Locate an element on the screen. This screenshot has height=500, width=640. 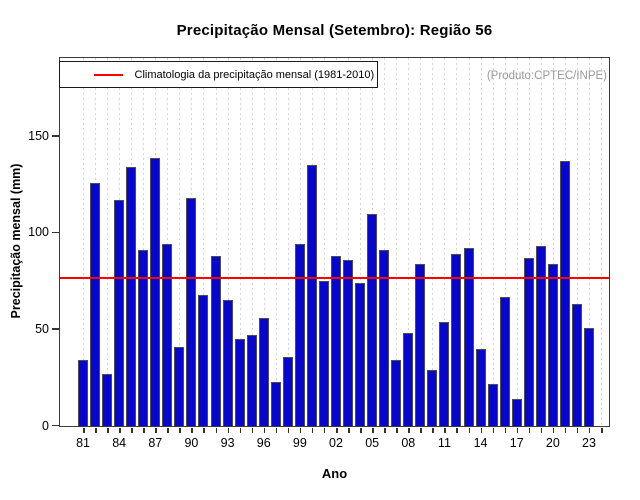
year-slot-17: 17 is located at coordinates (517, 254).